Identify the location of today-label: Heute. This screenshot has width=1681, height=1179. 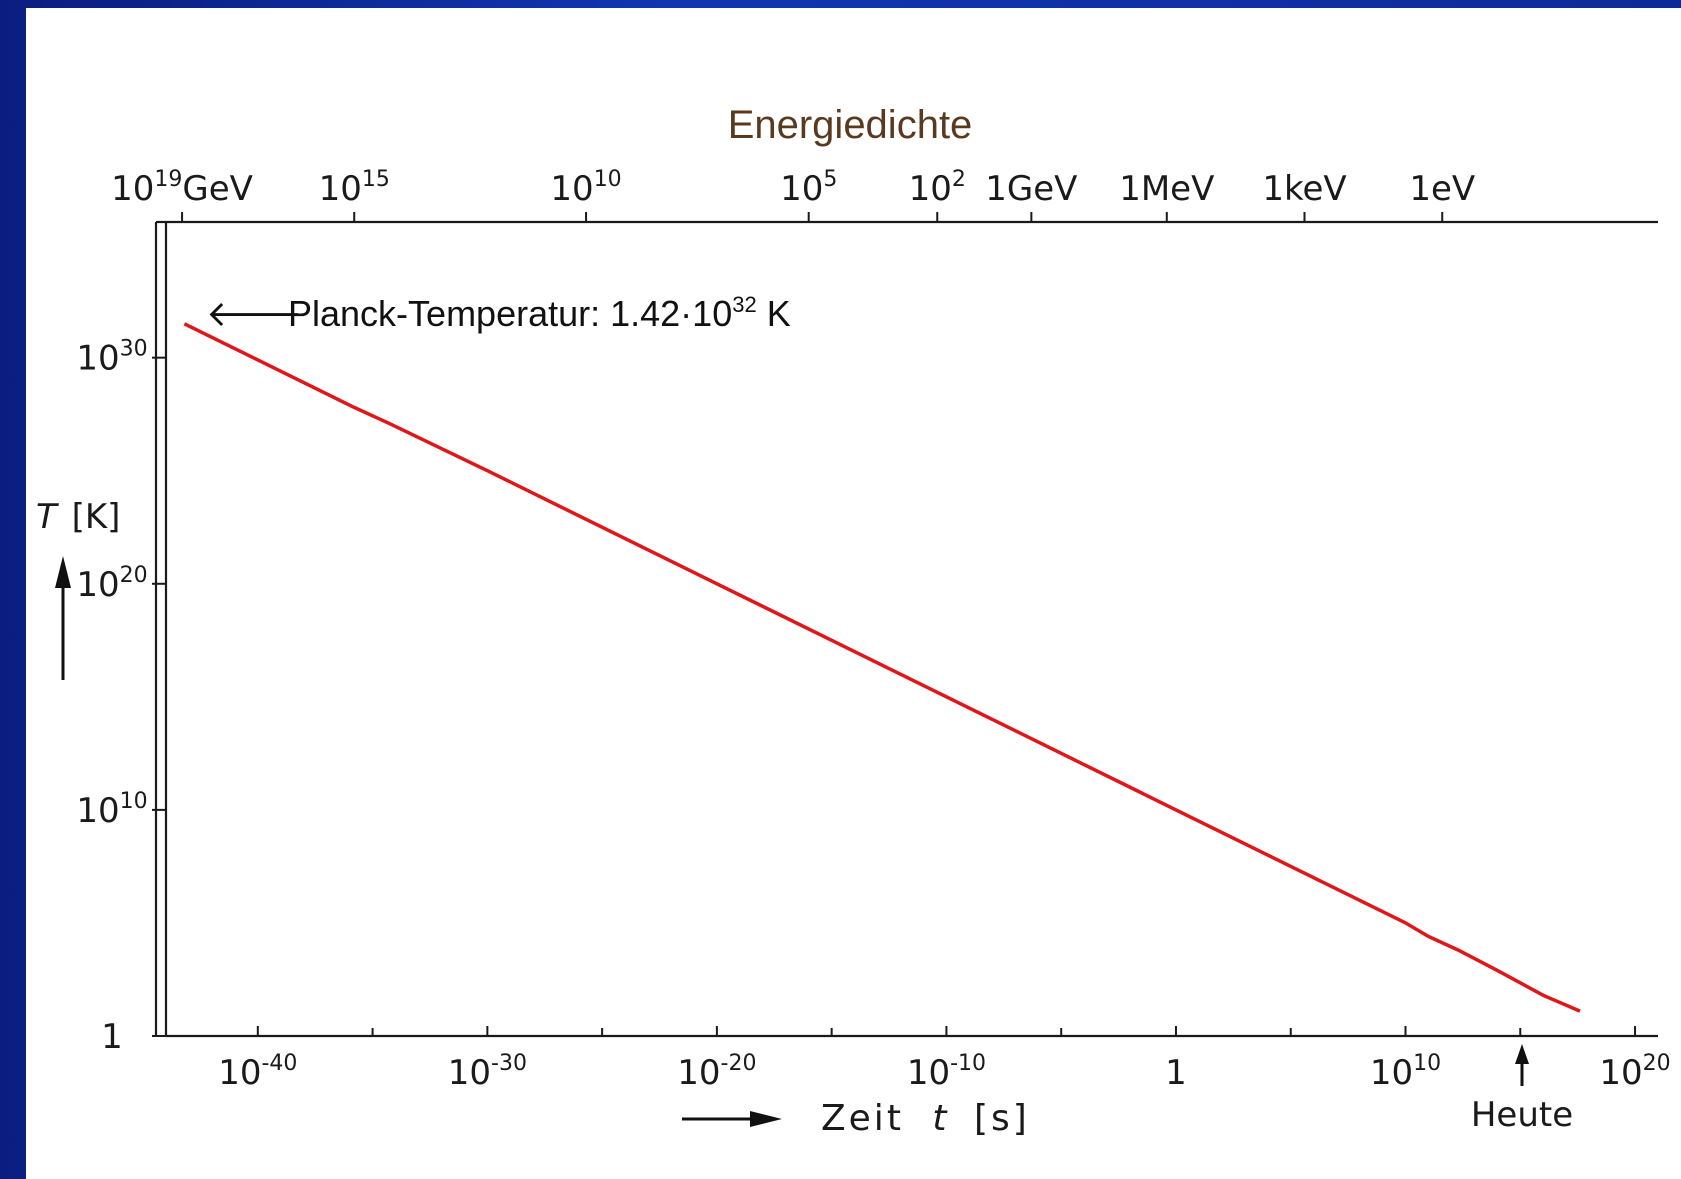
(1522, 1115).